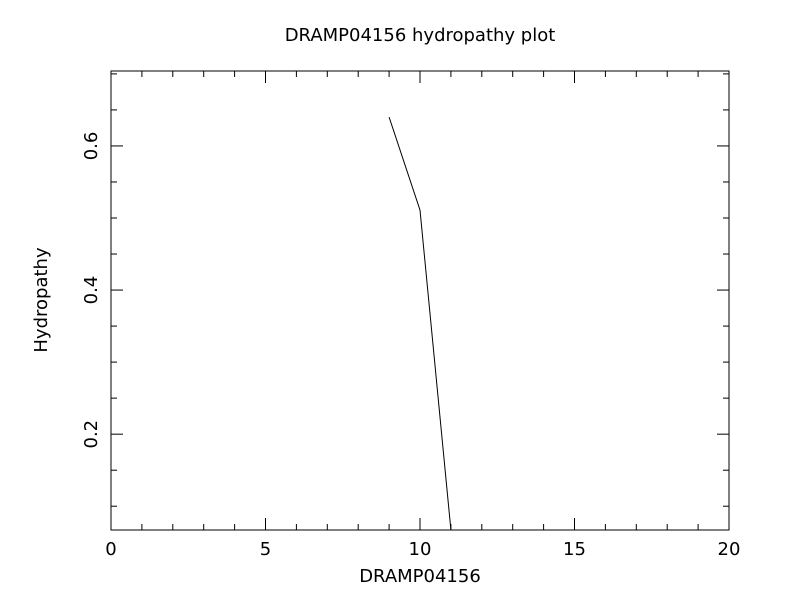  What do you see at coordinates (265, 549) in the screenshot?
I see `x-tick-label: 5` at bounding box center [265, 549].